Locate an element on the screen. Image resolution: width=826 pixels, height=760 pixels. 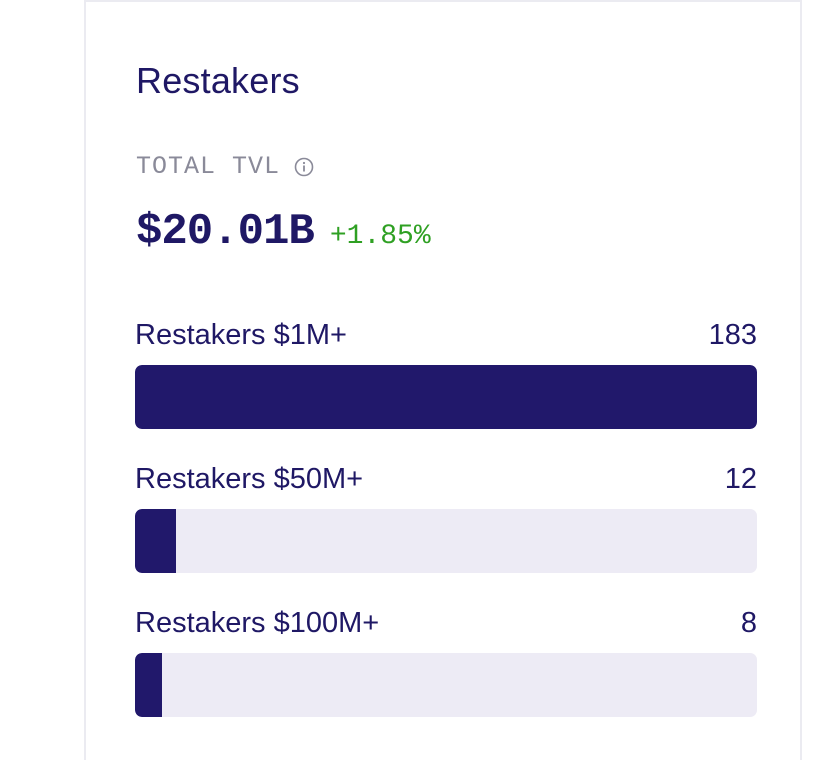
bar-item-1m: Restakers $1M+ 183 is located at coordinates (446, 374).